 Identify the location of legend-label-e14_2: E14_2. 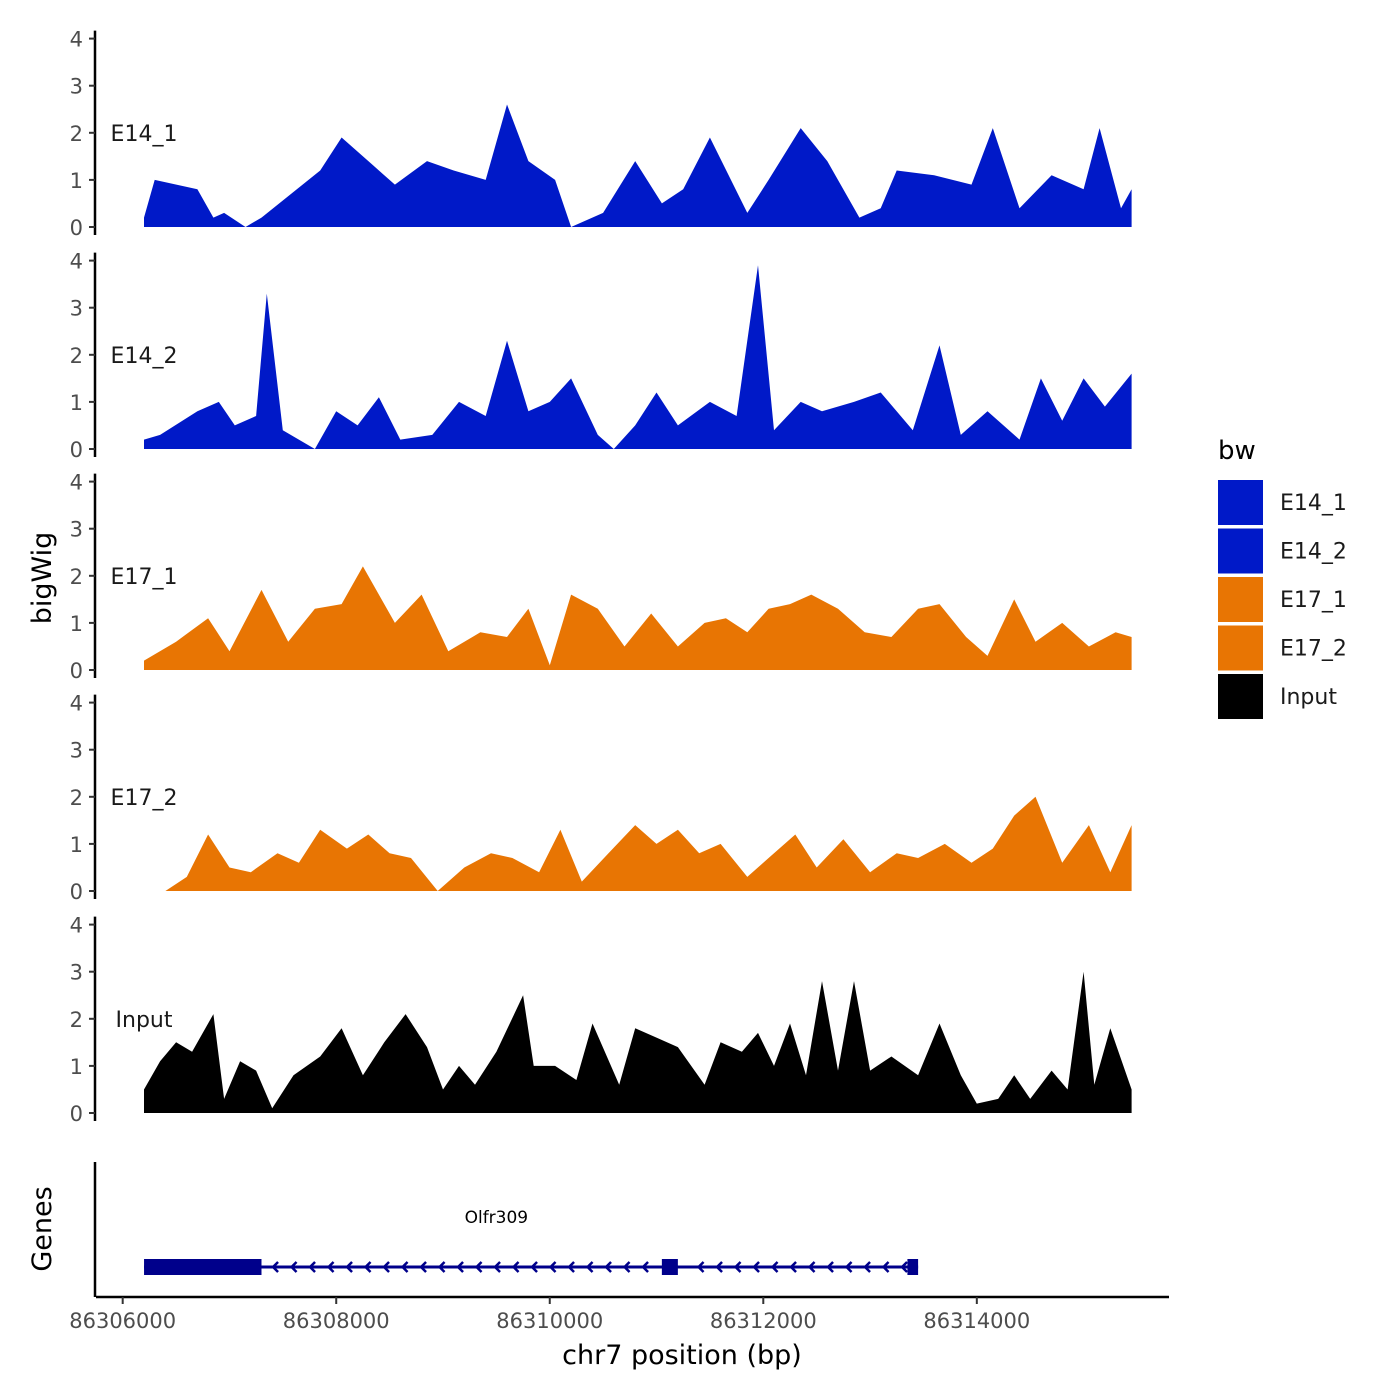
(1313, 552).